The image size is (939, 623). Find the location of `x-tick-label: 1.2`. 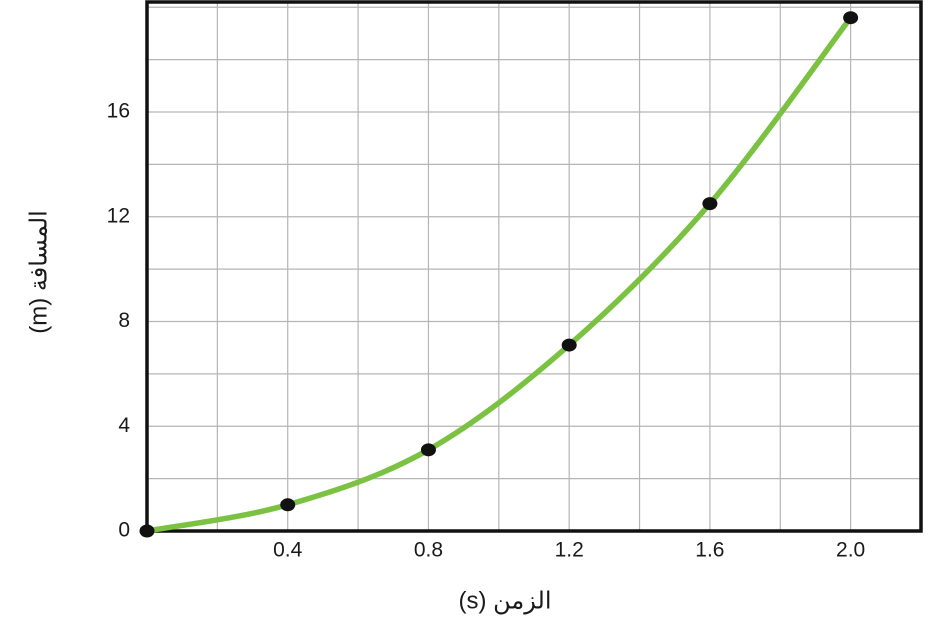

x-tick-label: 1.2 is located at coordinates (569, 550).